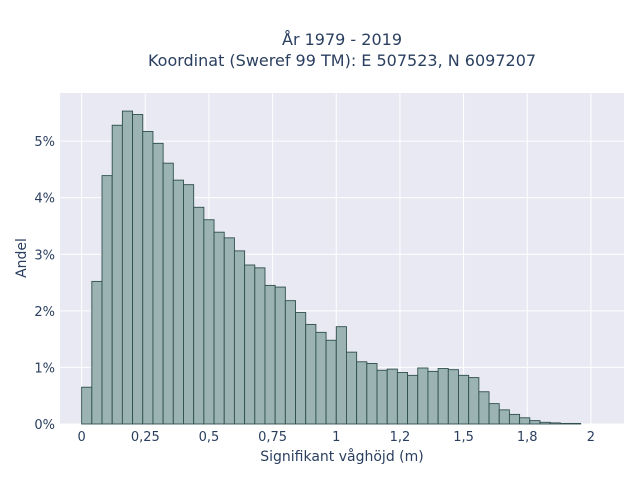 Image resolution: width=640 pixels, height=480 pixels. I want to click on x-tick-label: 1,2, so click(400, 437).